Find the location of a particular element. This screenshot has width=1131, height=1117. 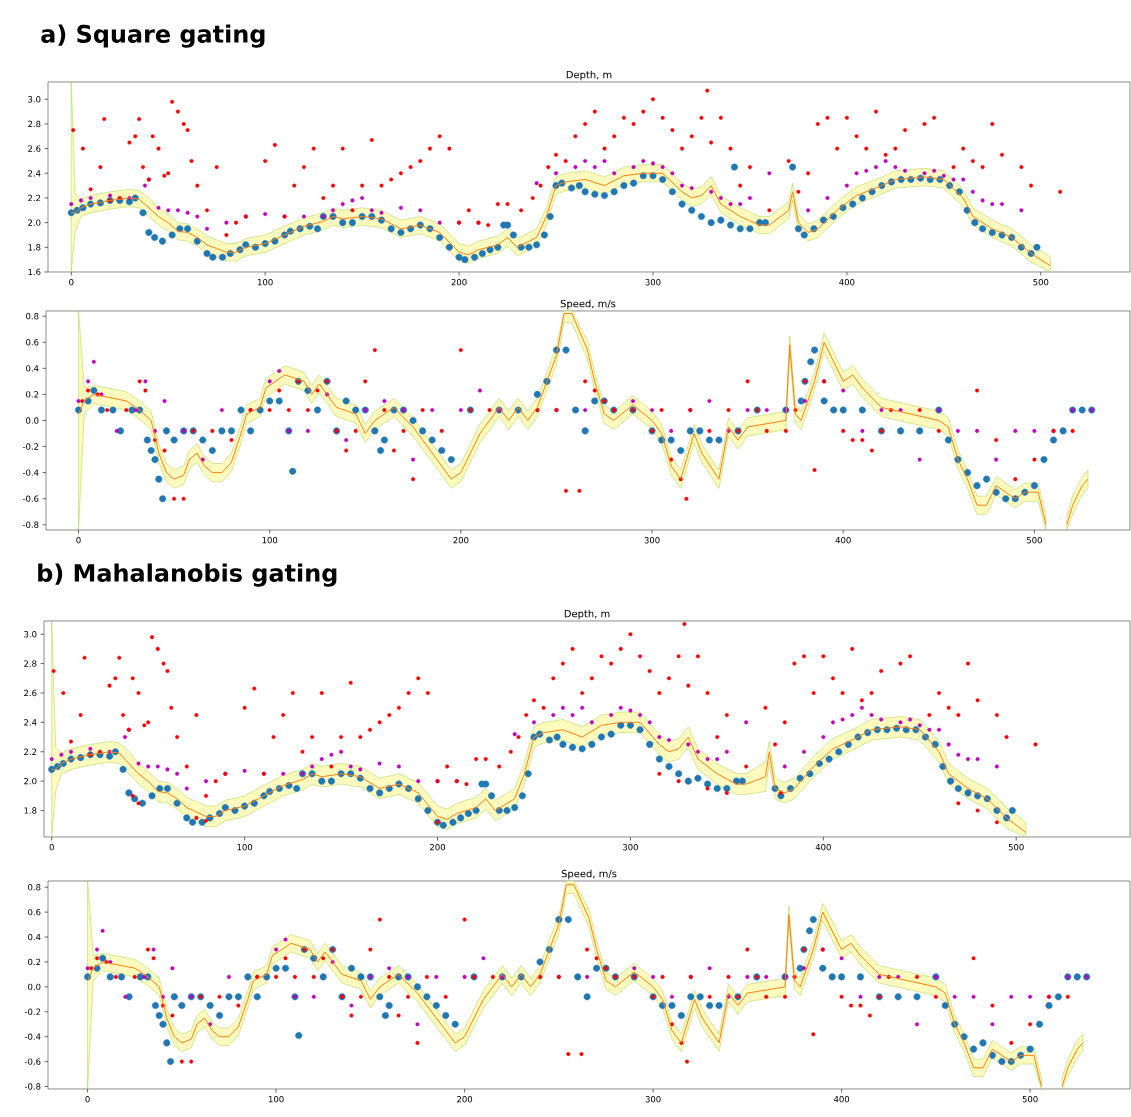

y-tick-label: 1.6 is located at coordinates (34, 272).